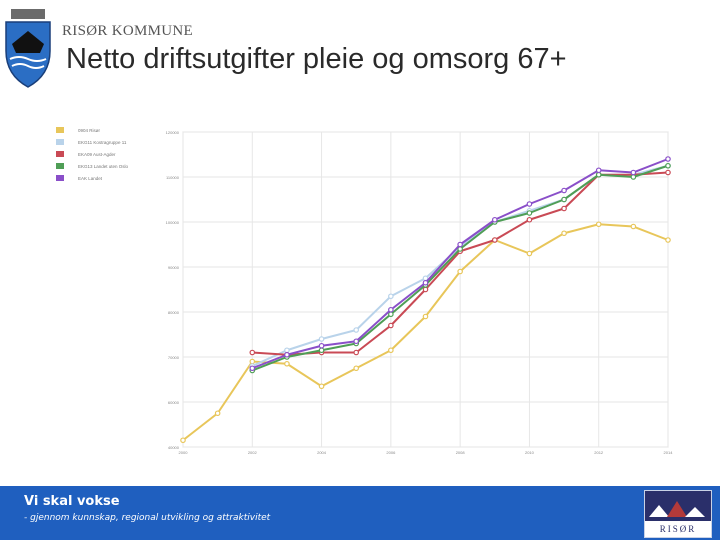 This screenshot has height=540, width=720. I want to click on x-tick-label: 2008, so click(461, 452).